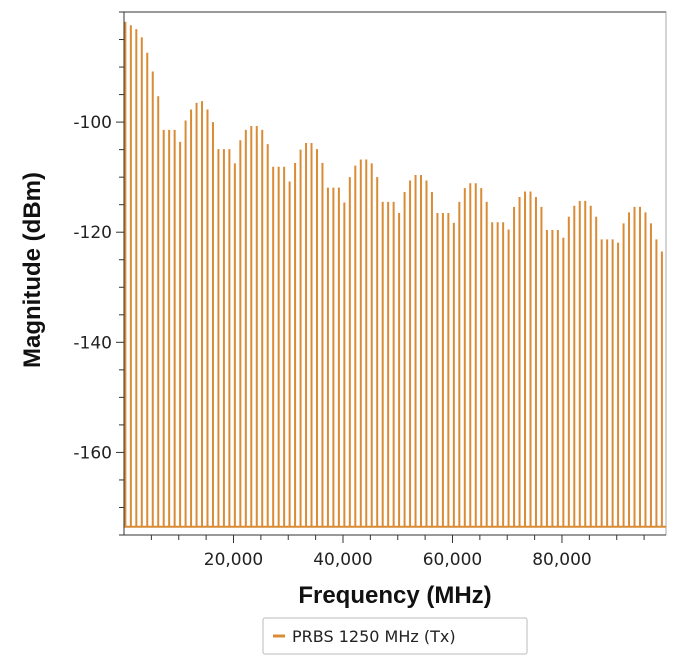 The height and width of the screenshot is (664, 680). Describe the element at coordinates (92, 123) in the screenshot. I see `y-tick-label: -100` at that location.